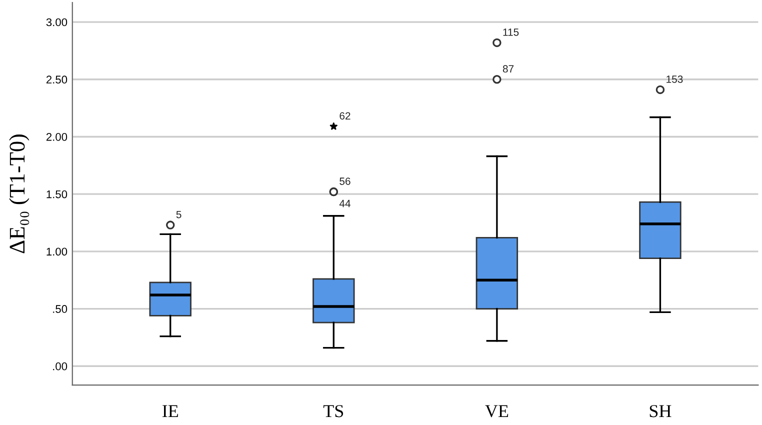  What do you see at coordinates (511, 32) in the screenshot?
I see `annotation: 115` at bounding box center [511, 32].